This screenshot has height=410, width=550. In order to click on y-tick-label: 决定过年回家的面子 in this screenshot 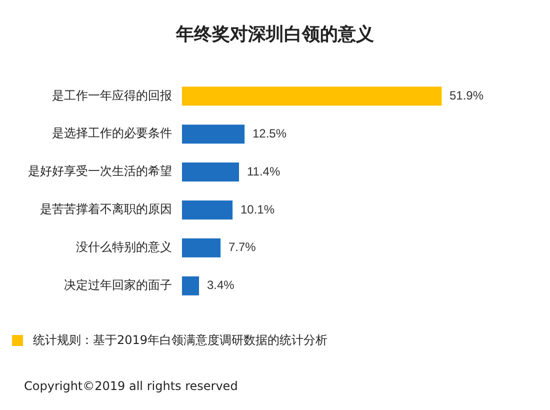, I will do `click(118, 285)`.